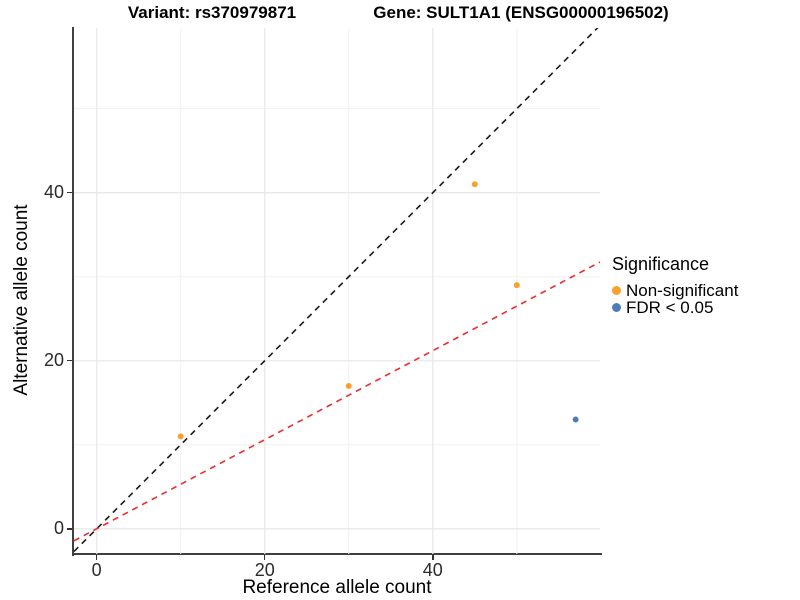 The width and height of the screenshot is (800, 600). I want to click on legend-item-non-significant: Non-significant, so click(705, 290).